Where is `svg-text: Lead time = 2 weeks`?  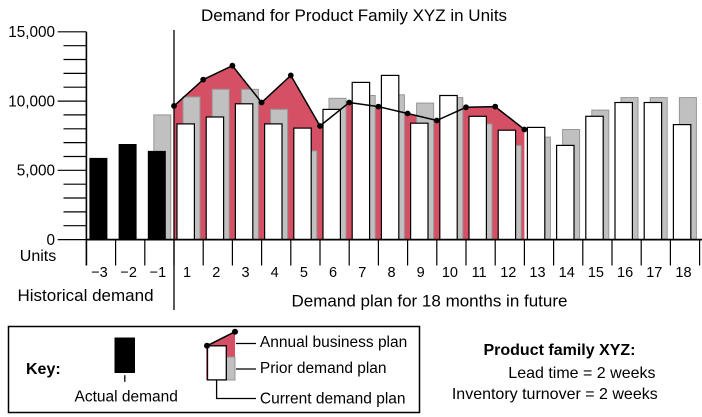
svg-text: Lead time = 2 weeks is located at coordinates (581, 373).